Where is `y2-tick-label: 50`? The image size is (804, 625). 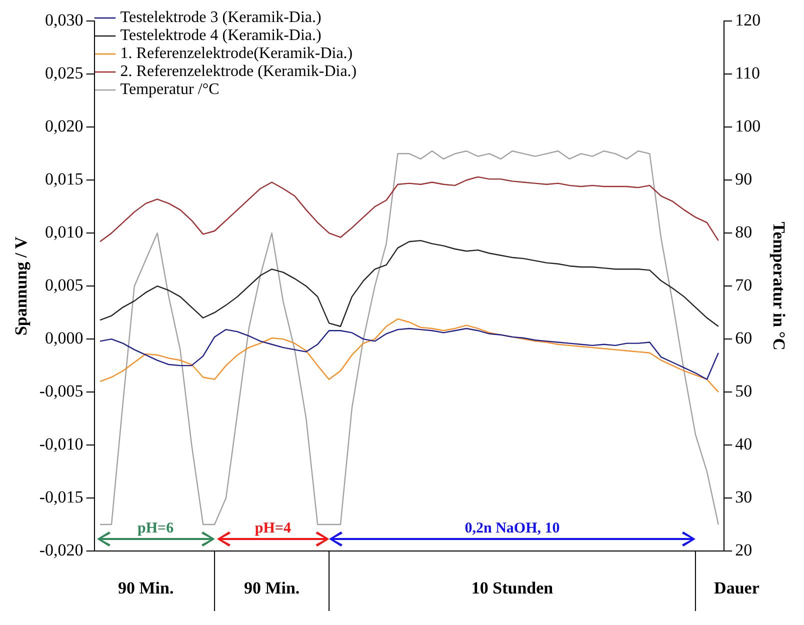
y2-tick-label: 50 is located at coordinates (743, 391).